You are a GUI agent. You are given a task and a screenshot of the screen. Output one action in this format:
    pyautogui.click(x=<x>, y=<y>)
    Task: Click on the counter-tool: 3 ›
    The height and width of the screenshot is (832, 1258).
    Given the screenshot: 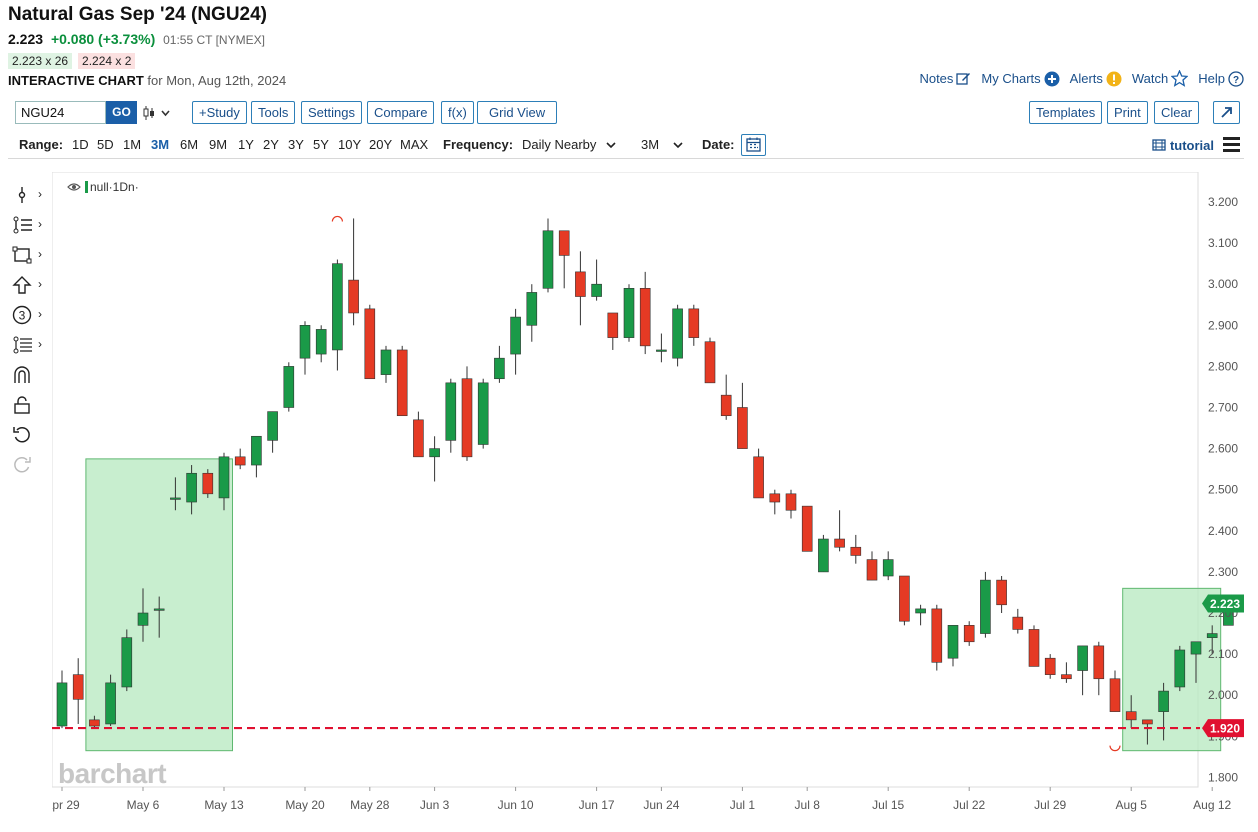 What is the action you would take?
    pyautogui.click(x=30, y=315)
    